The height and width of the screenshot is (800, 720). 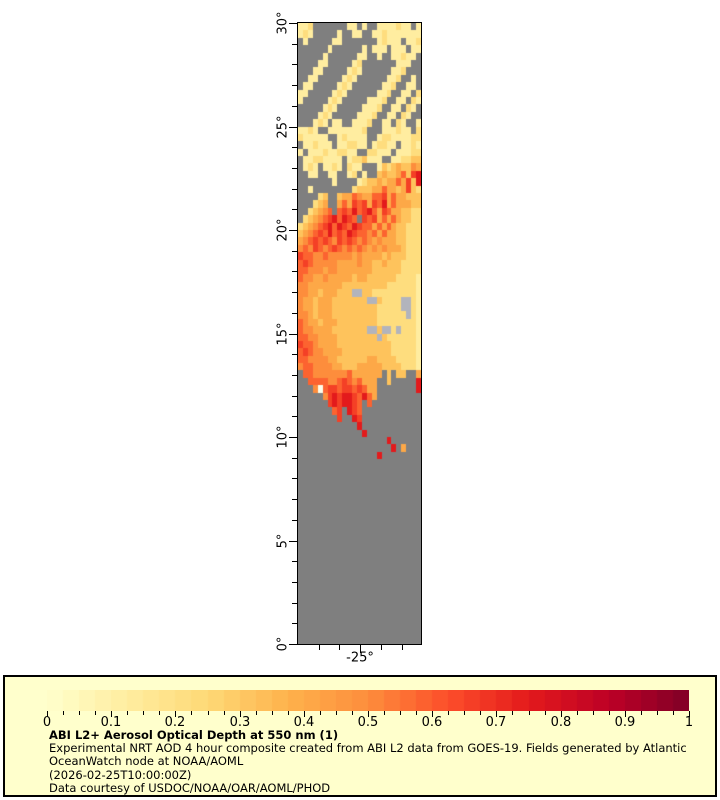 I want to click on colorbar-tick-label: 0.6, so click(x=432, y=722).